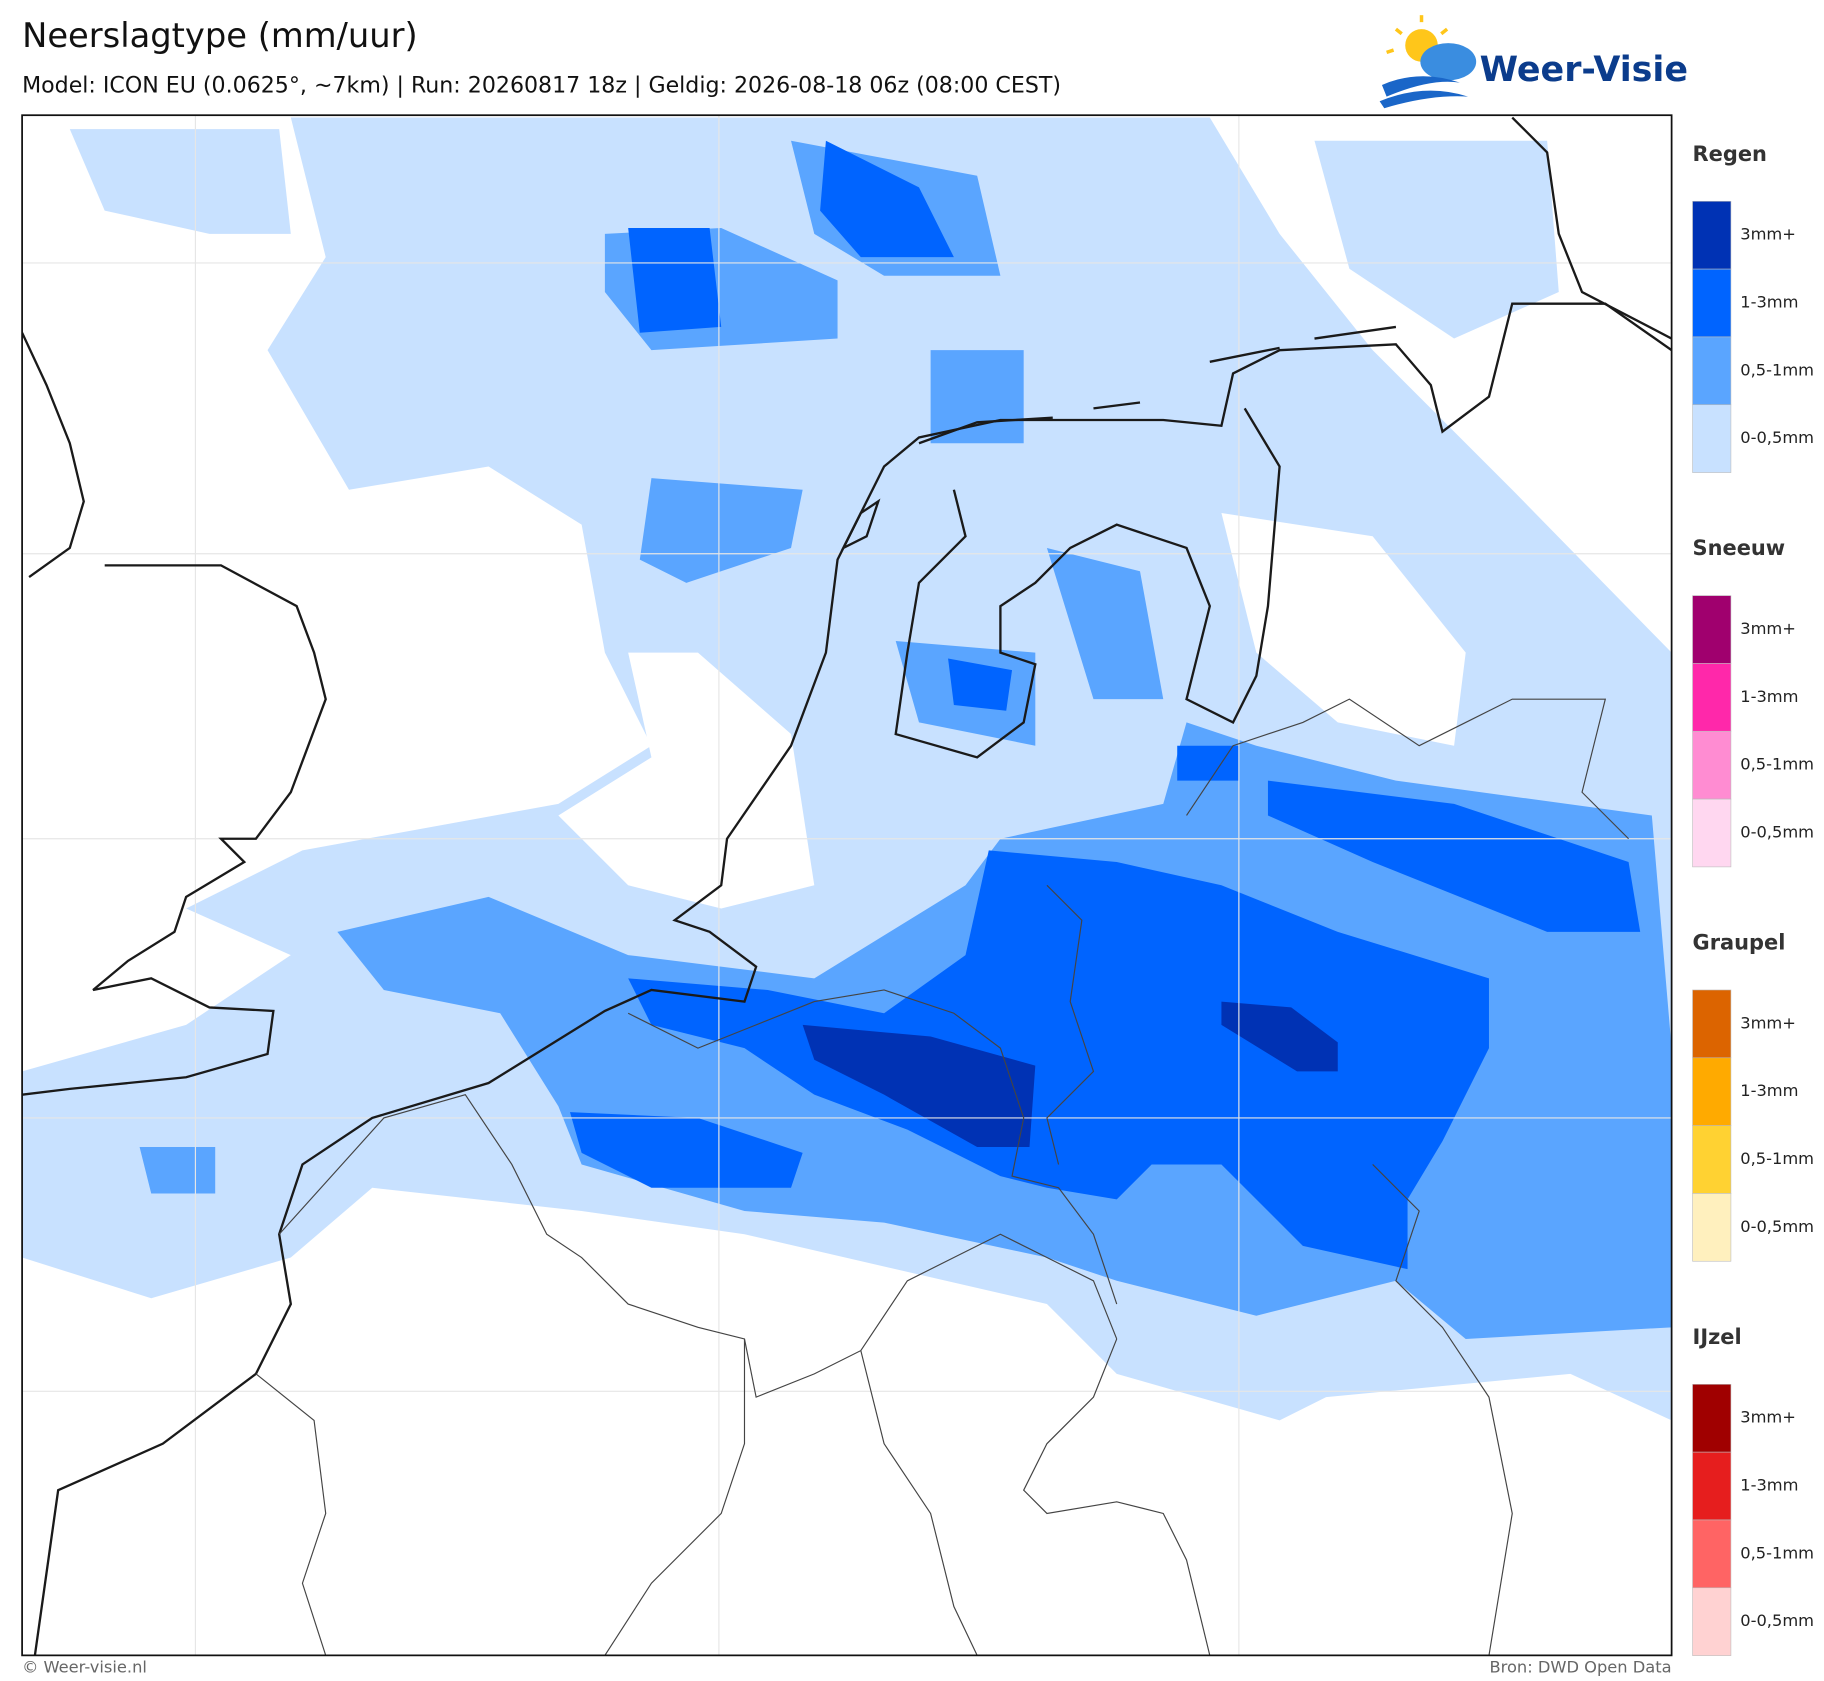 This screenshot has width=1824, height=1681. What do you see at coordinates (174, 714) in the screenshot?
I see `coastline-uk` at bounding box center [174, 714].